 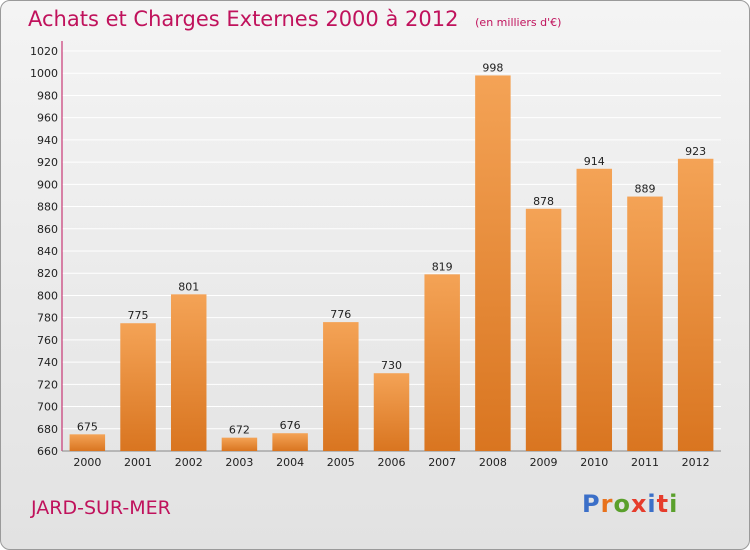 What do you see at coordinates (44, 51) in the screenshot?
I see `y-tick-label: 1020` at bounding box center [44, 51].